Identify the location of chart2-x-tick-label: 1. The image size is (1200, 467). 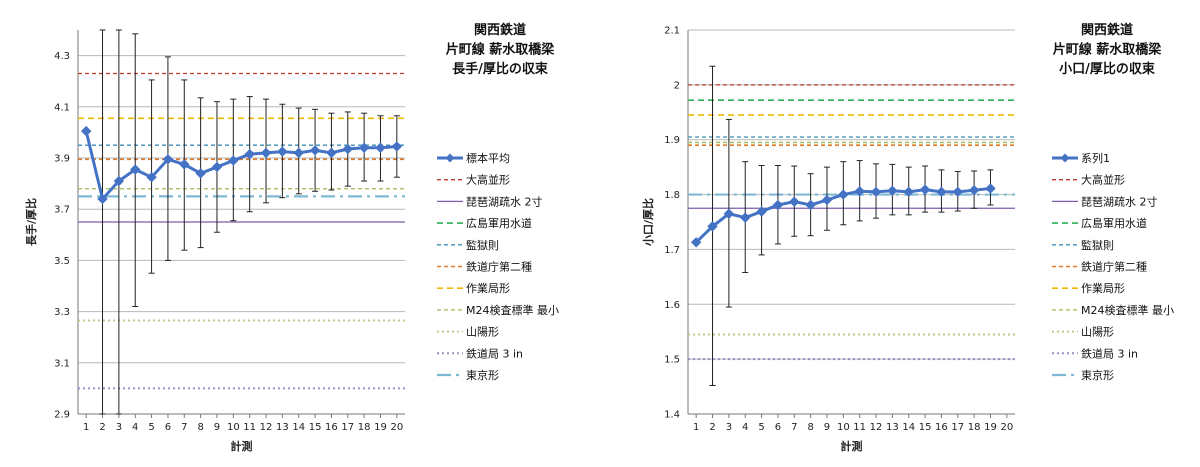
(696, 427).